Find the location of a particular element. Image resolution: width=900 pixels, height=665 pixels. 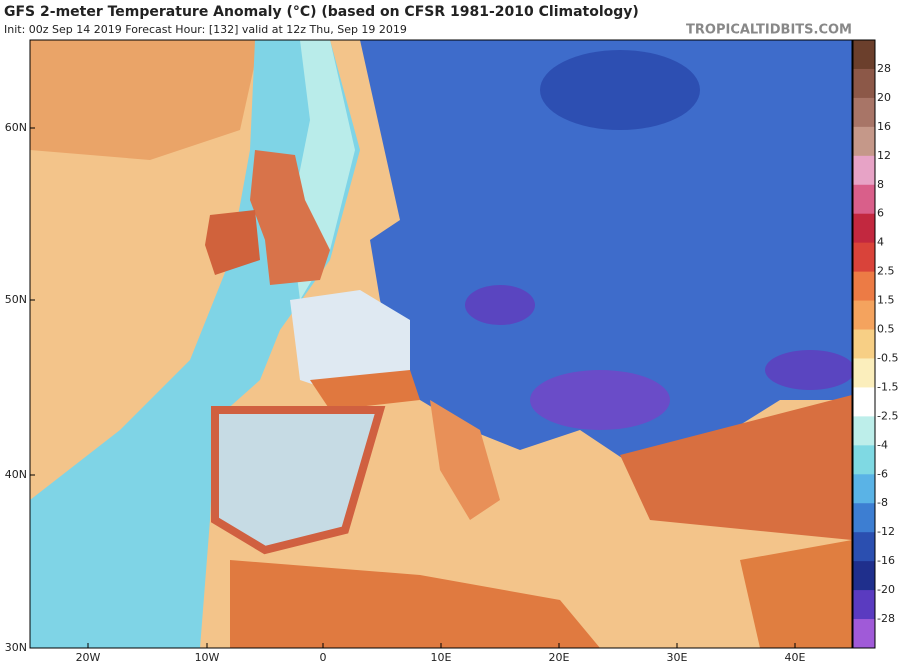

colorbar-label: 28 is located at coordinates (884, 68).